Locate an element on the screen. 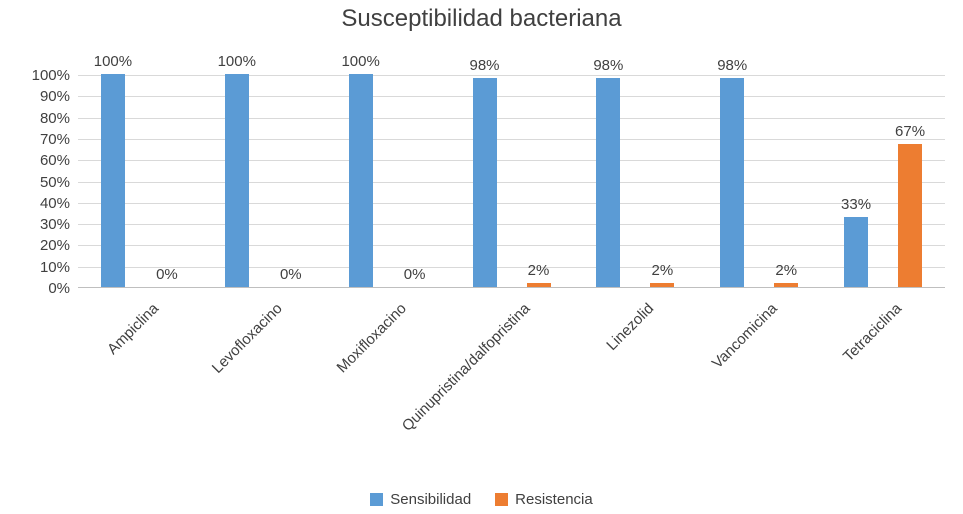 Image resolution: width=963 pixels, height=514 pixels. chart-title: Susceptibilidad bacteriana is located at coordinates (481, 18).